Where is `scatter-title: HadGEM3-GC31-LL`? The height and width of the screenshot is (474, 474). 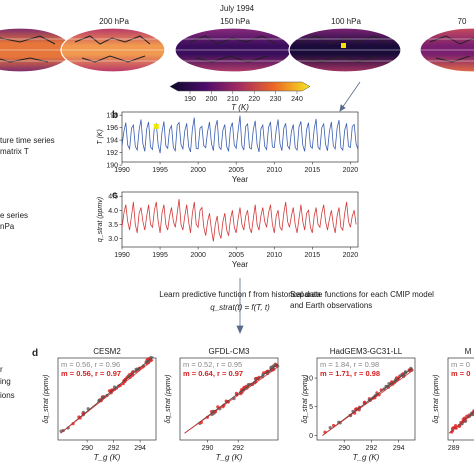 scatter-title: HadGEM3-GC31-LL is located at coordinates (366, 351).